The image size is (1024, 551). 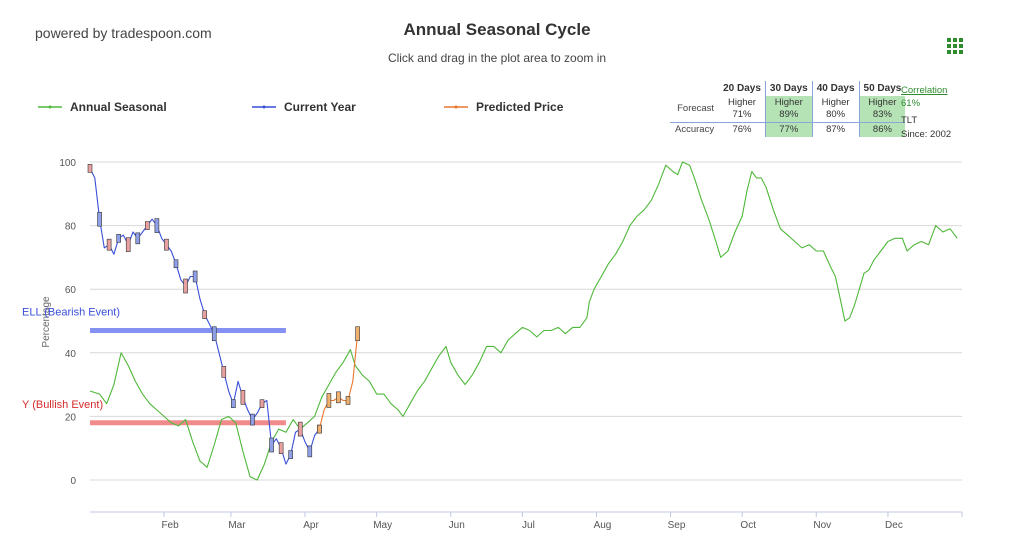 What do you see at coordinates (909, 120) in the screenshot?
I see `ticker-symbol: TLT` at bounding box center [909, 120].